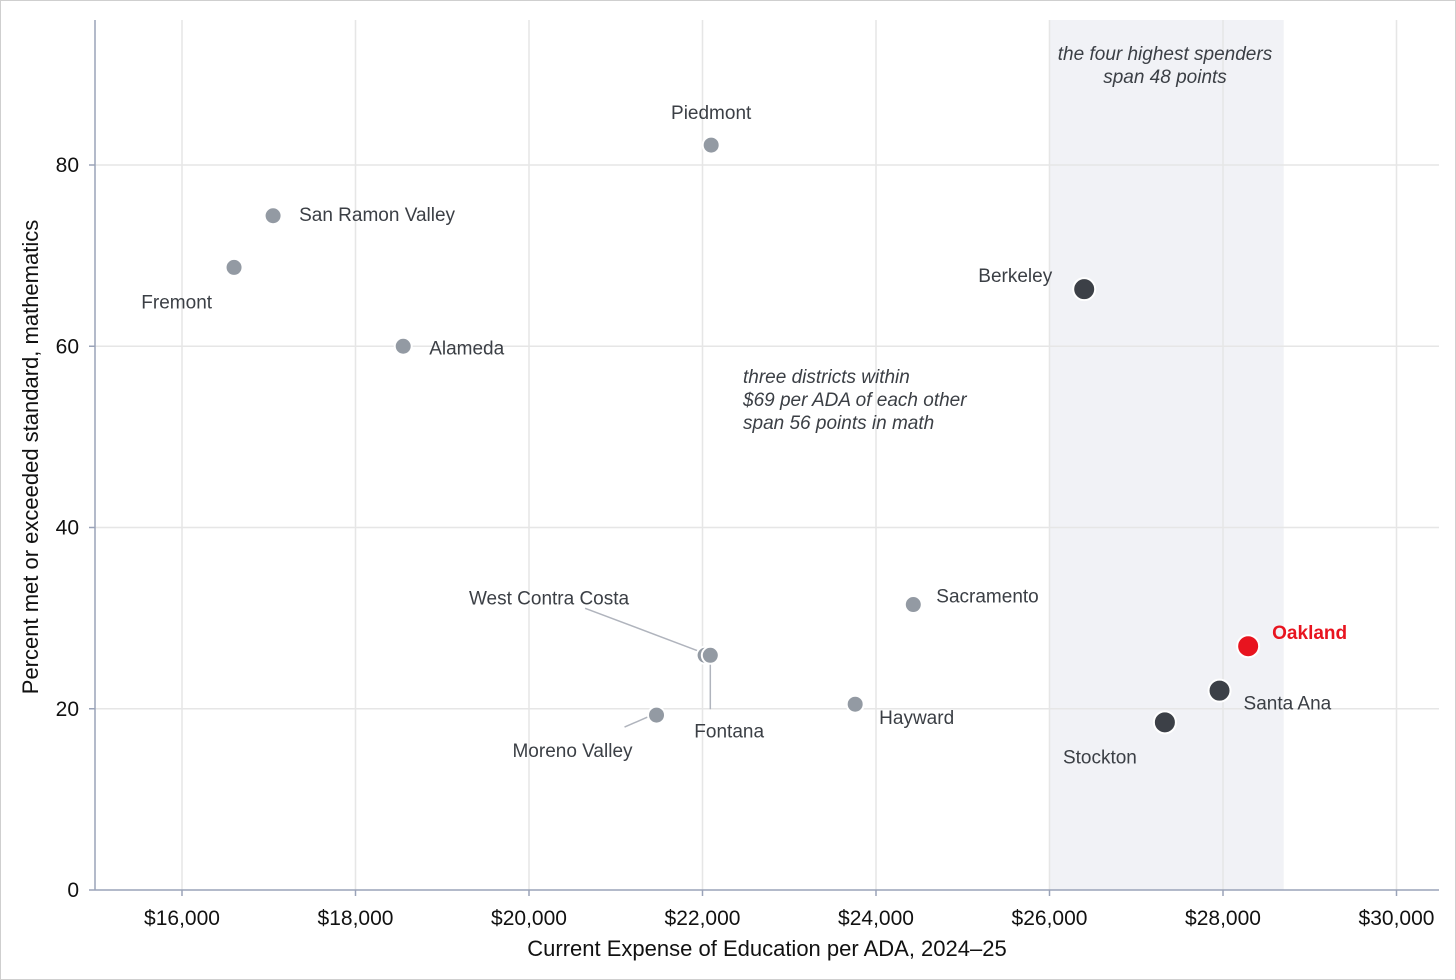 This screenshot has width=1456, height=980. Describe the element at coordinates (176, 302) in the screenshot. I see `point-label-fremont: Fremont` at that location.